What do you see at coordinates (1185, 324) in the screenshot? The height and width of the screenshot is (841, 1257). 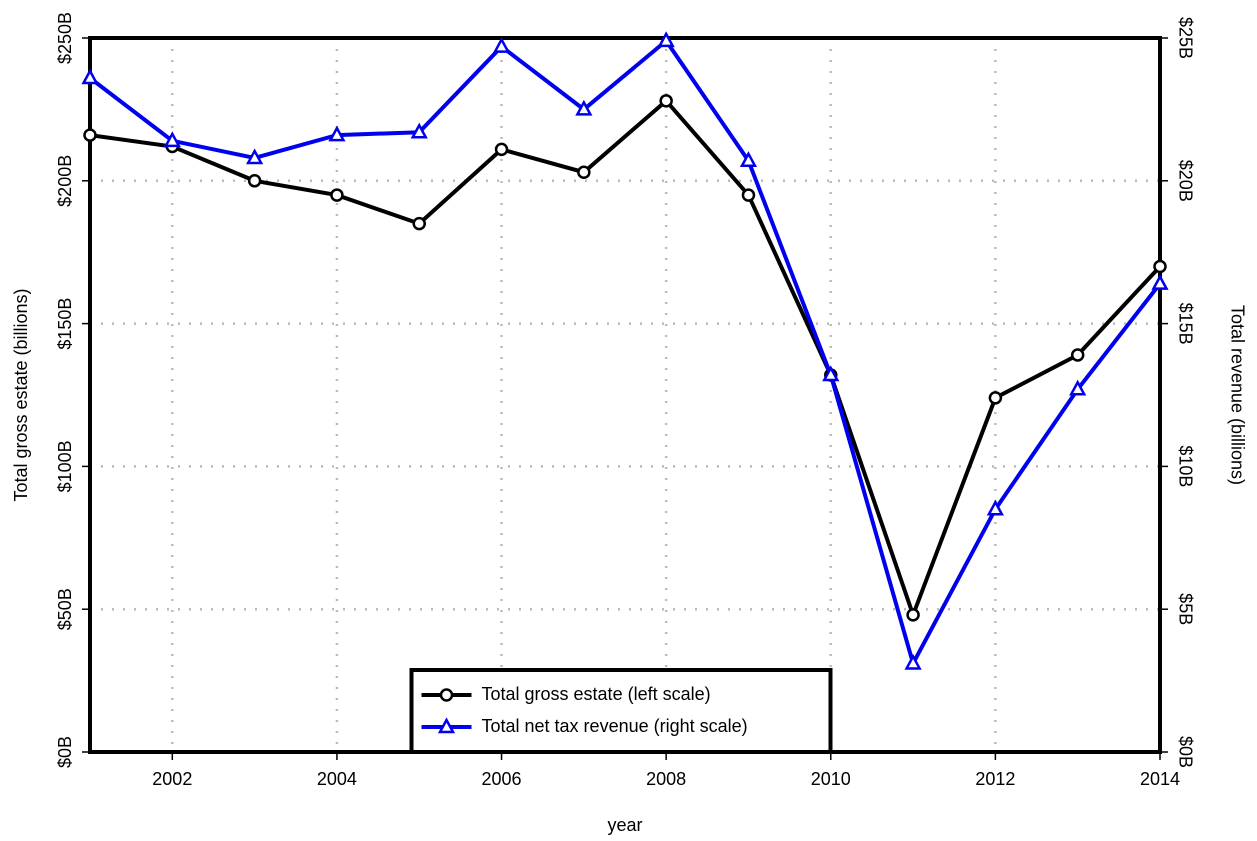 I see `y2-tick-label: $15B` at bounding box center [1185, 324].